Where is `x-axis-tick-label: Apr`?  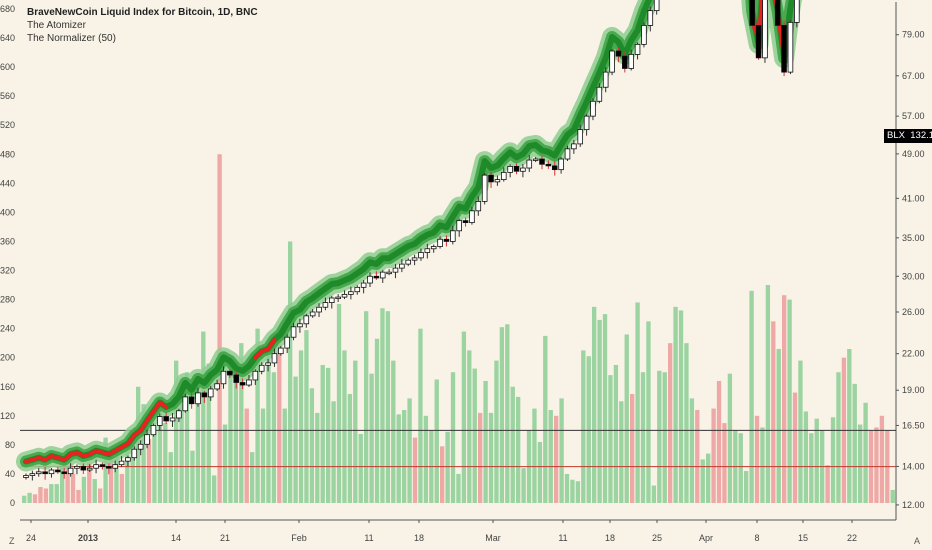 x-axis-tick-label: Apr is located at coordinates (706, 538).